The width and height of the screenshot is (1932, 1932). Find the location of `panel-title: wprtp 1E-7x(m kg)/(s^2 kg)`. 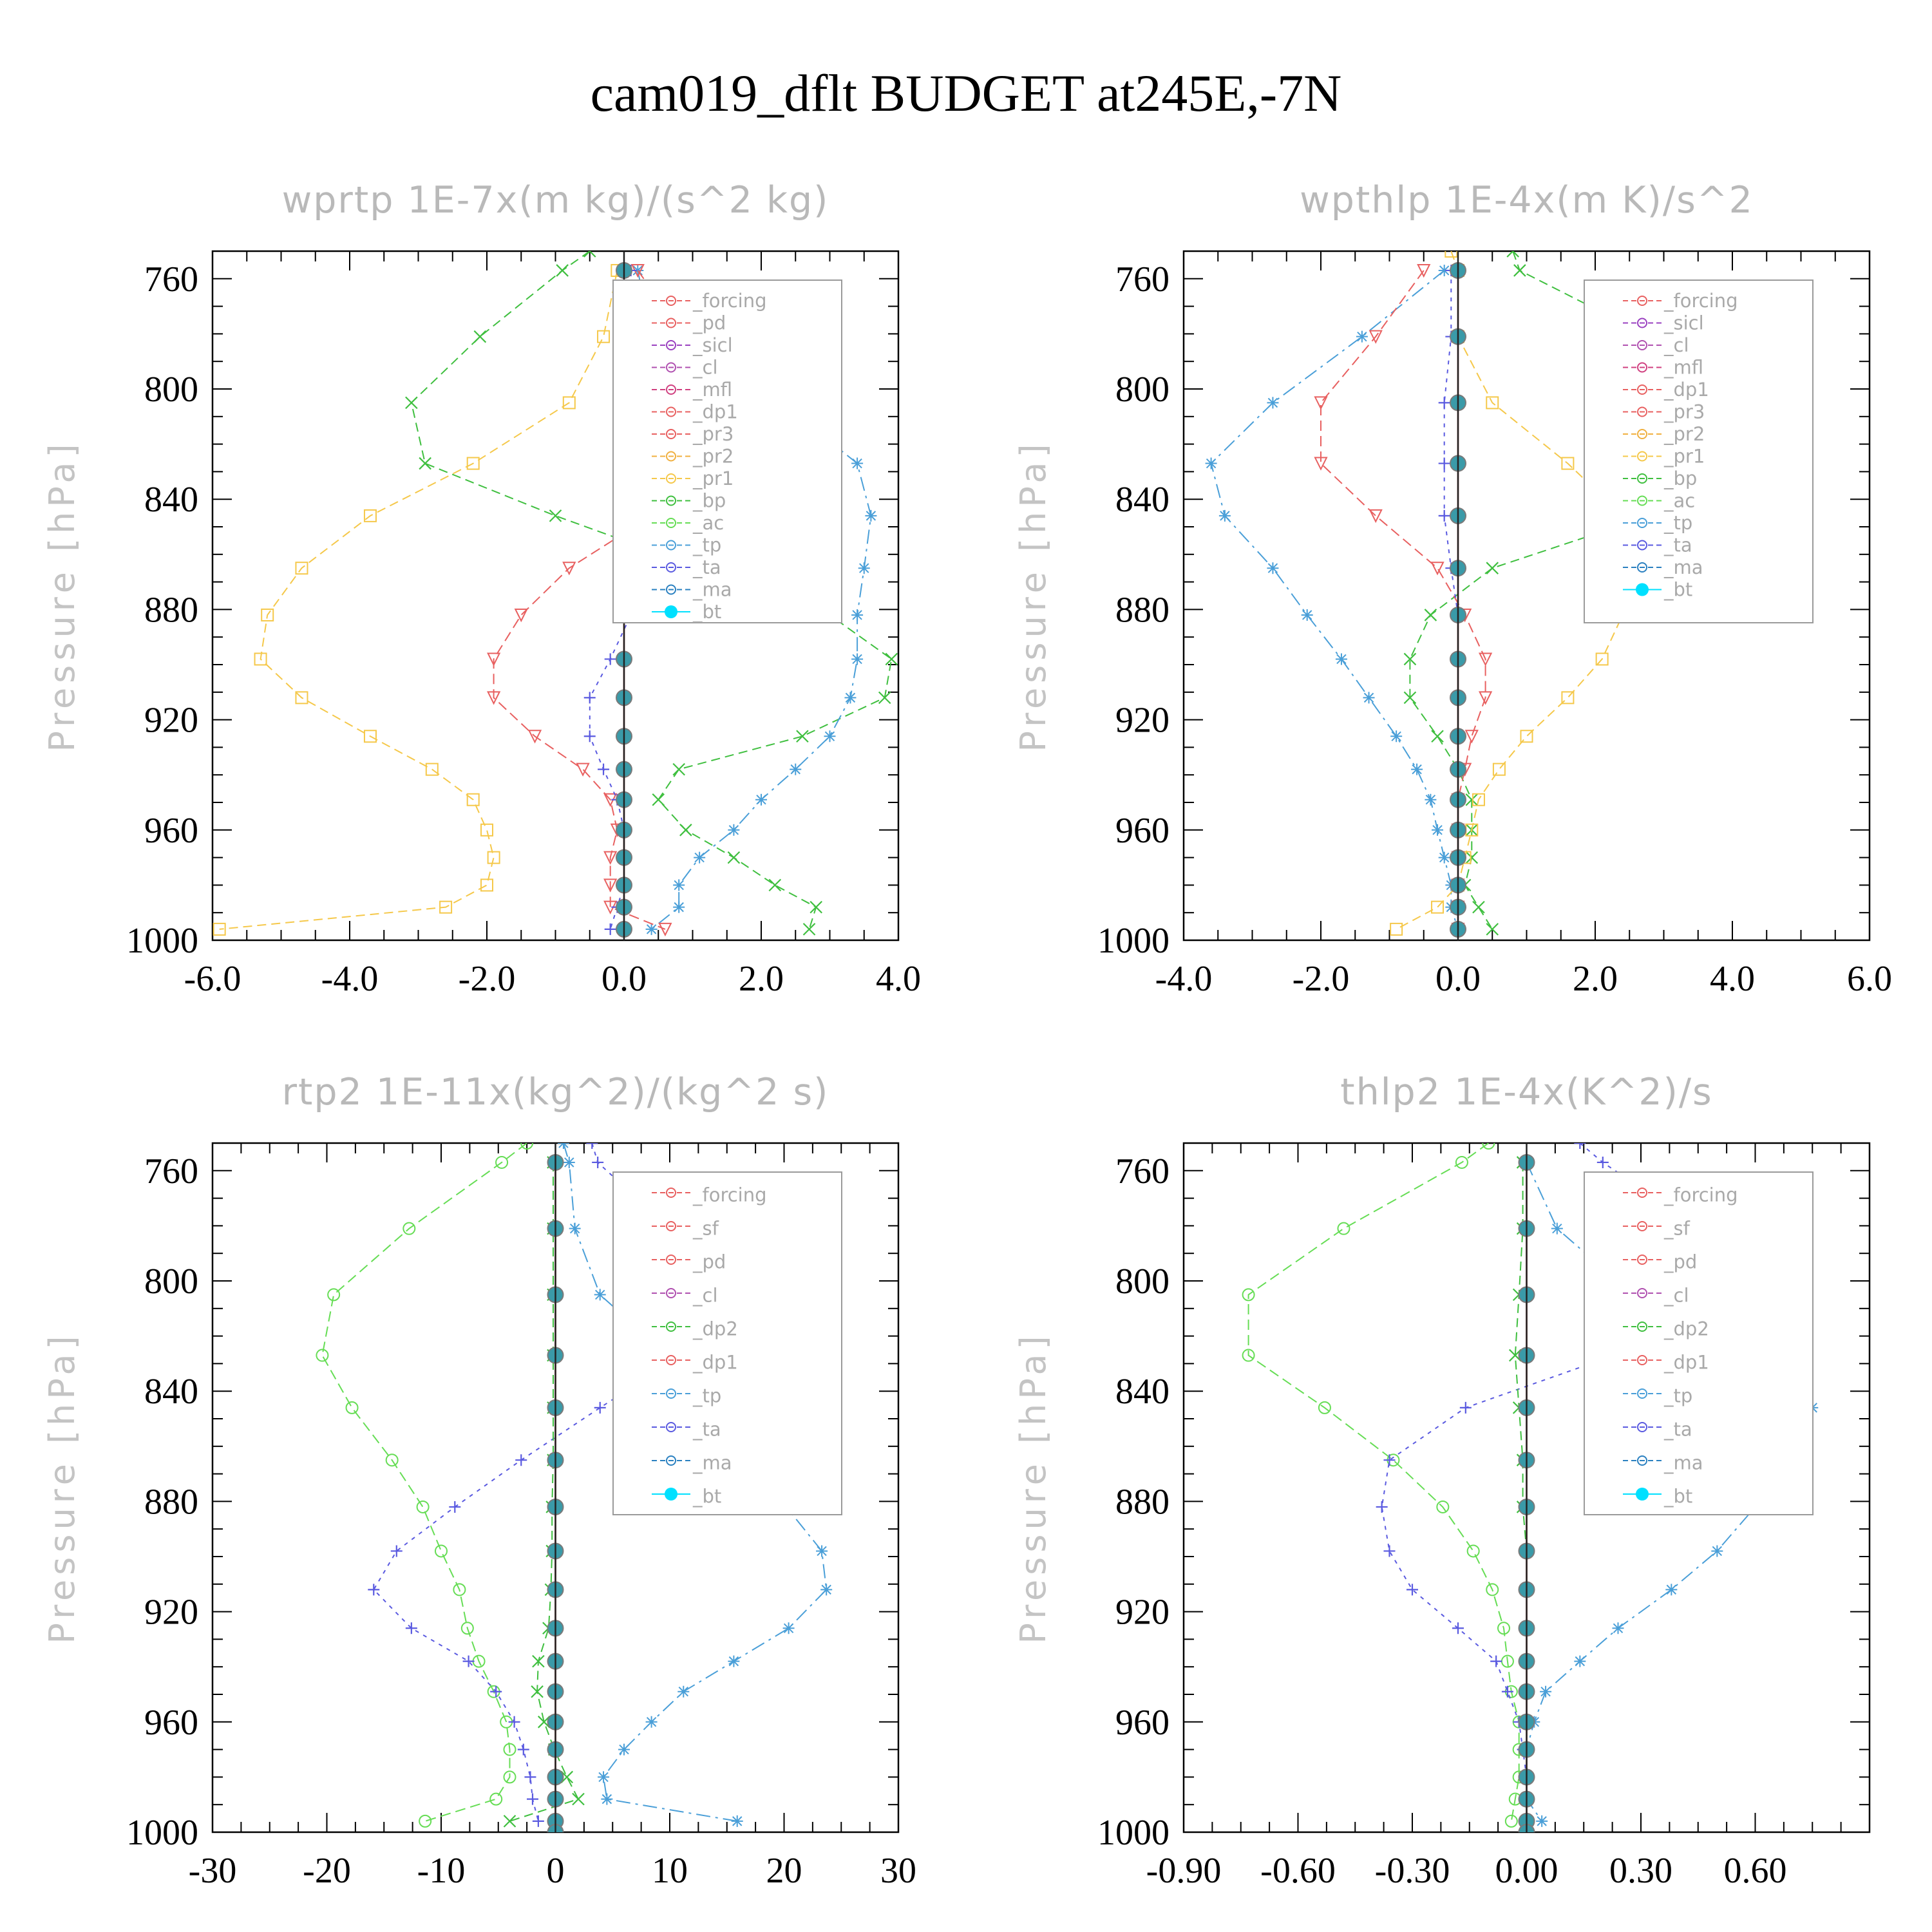

panel-title: wprtp 1E-7x(m kg)/(s^2 kg) is located at coordinates (555, 200).